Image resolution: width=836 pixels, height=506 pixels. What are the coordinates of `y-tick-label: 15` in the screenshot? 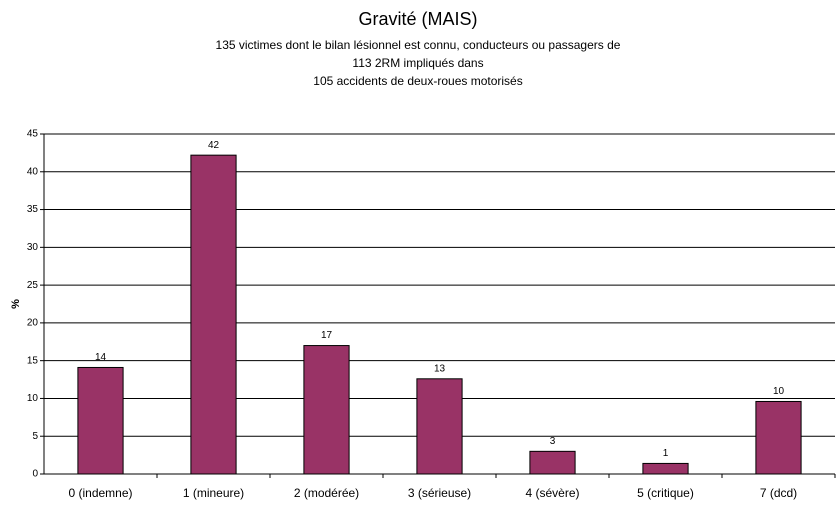 It's located at (33, 360).